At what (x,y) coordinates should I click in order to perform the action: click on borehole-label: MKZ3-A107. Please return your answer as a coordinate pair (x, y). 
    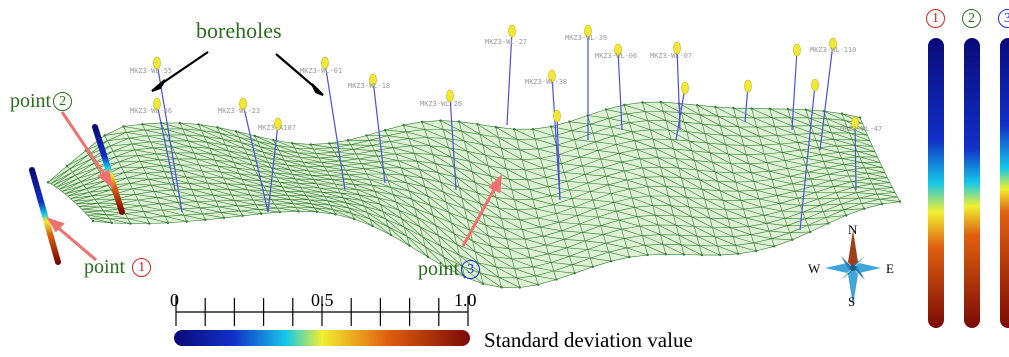
    Looking at the image, I should click on (277, 128).